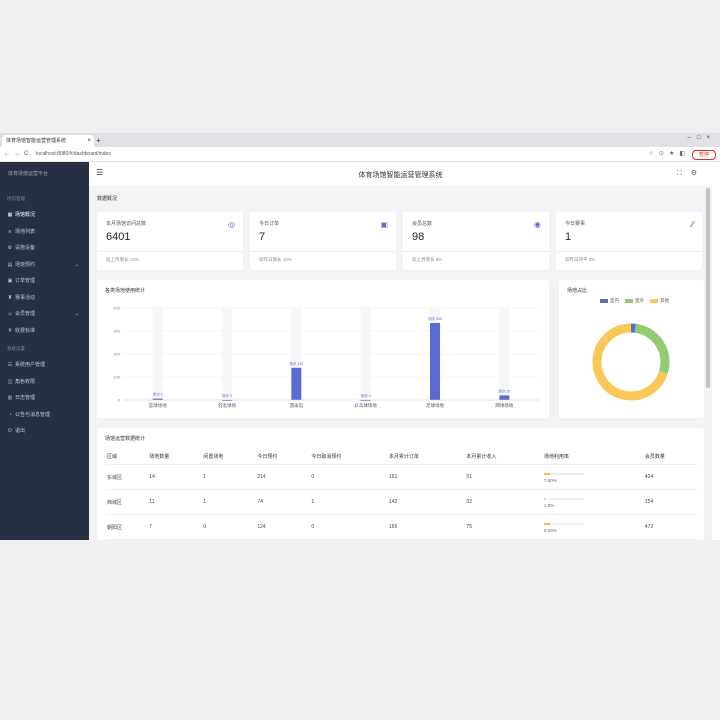 This screenshot has width=720, height=720. I want to click on tab-title: 体育场馆智能运营管理系统, so click(36, 141).